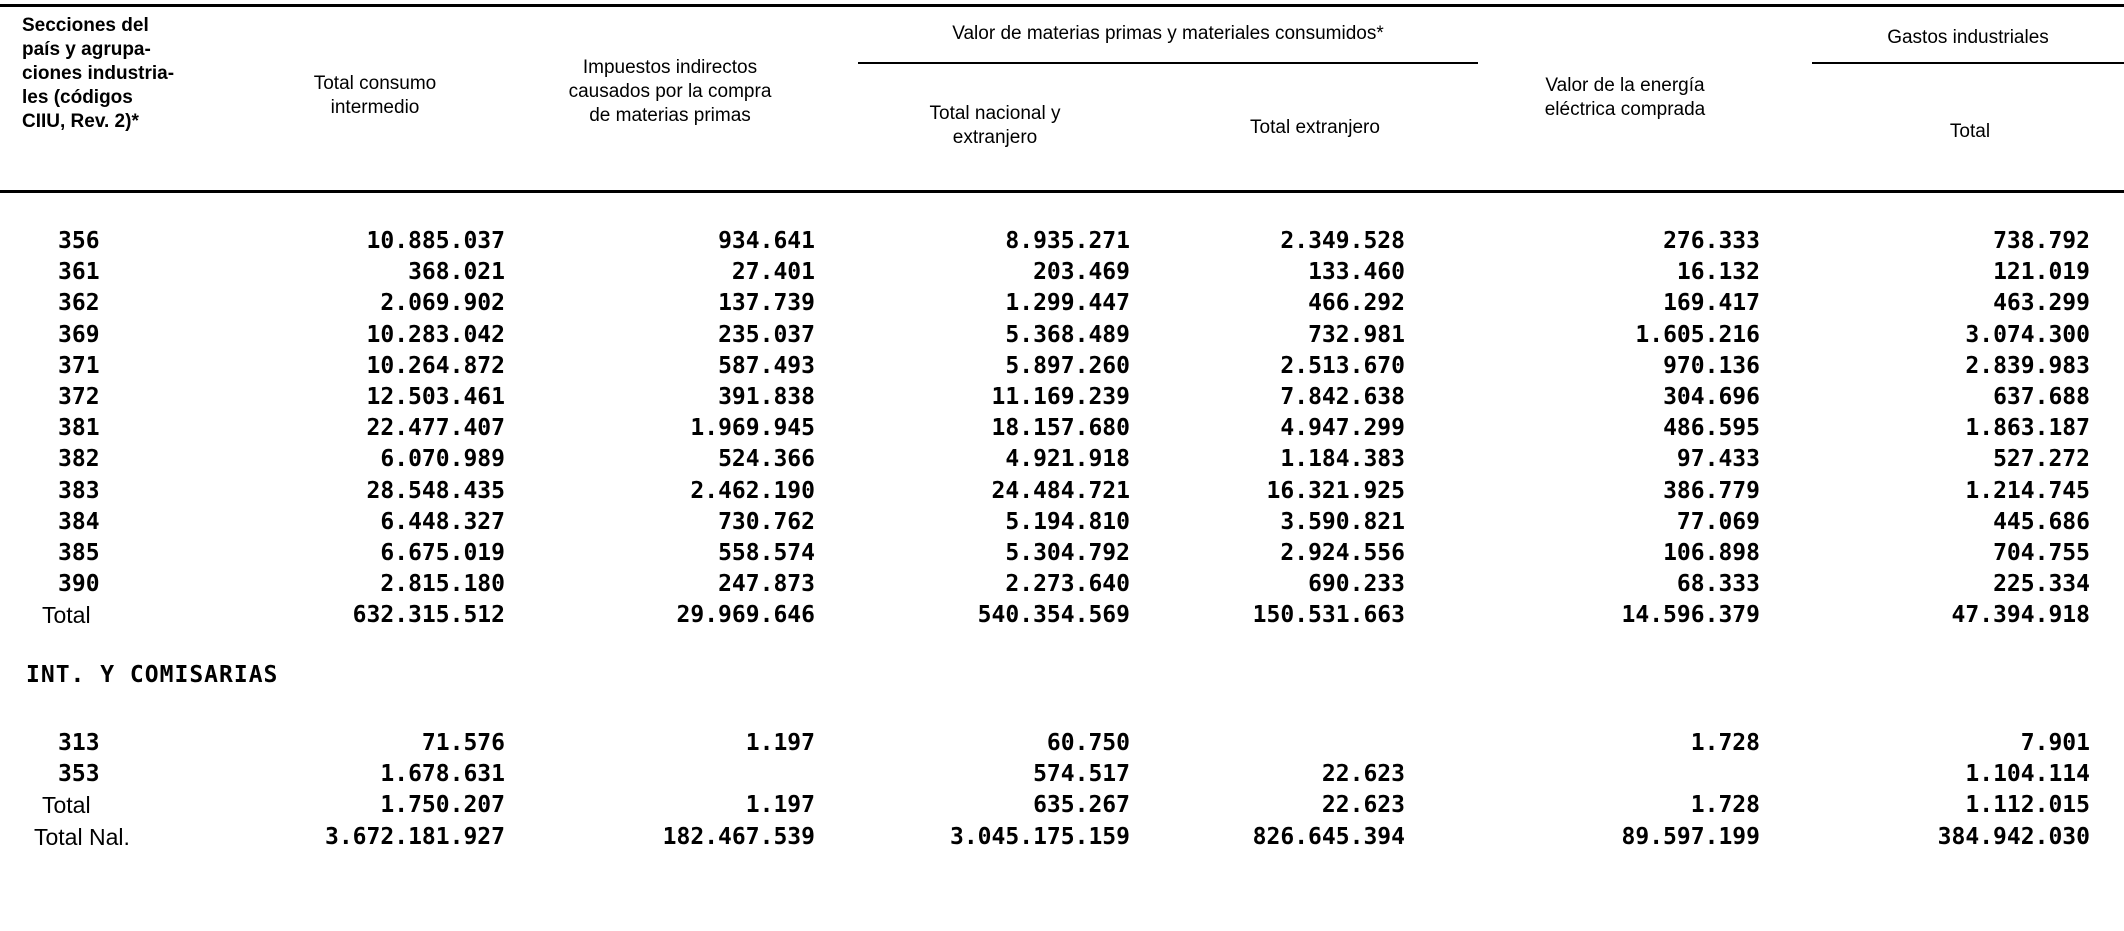  What do you see at coordinates (442, 553) in the screenshot?
I see `value-cell: 6.675.019` at bounding box center [442, 553].